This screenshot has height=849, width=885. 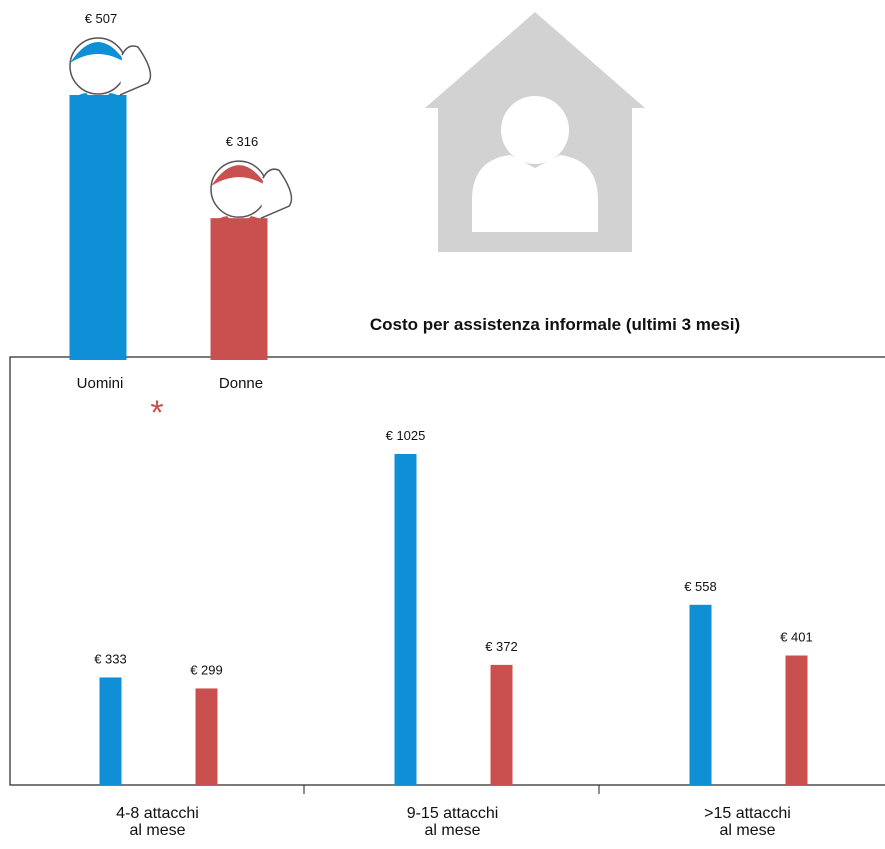 What do you see at coordinates (700, 586) in the screenshot?
I see `value-label: € 558` at bounding box center [700, 586].